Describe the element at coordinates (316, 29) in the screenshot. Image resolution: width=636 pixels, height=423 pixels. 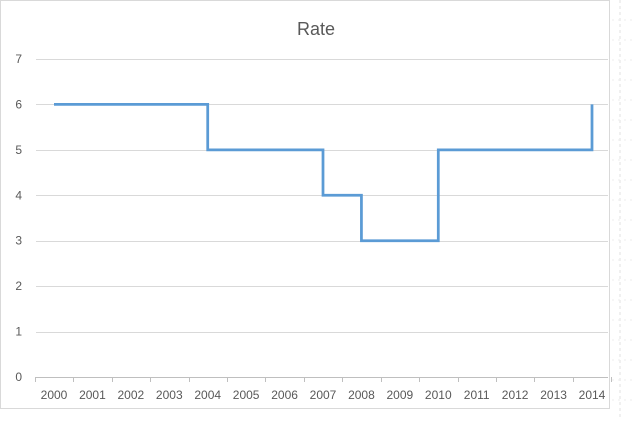
I see `chart-title: Rate` at that location.